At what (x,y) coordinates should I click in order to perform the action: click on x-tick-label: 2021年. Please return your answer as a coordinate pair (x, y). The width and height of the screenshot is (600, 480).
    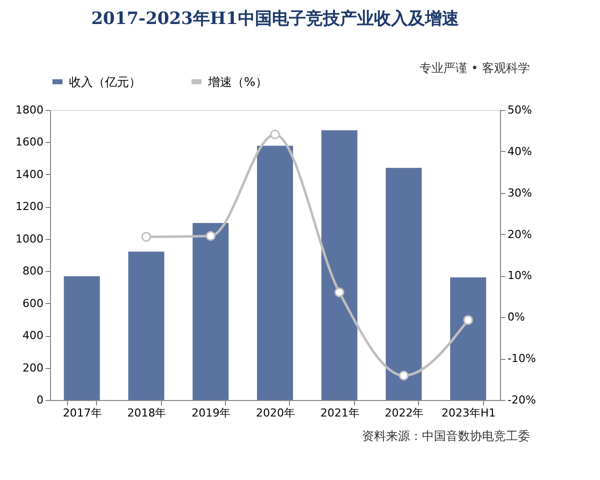
    Looking at the image, I should click on (340, 413).